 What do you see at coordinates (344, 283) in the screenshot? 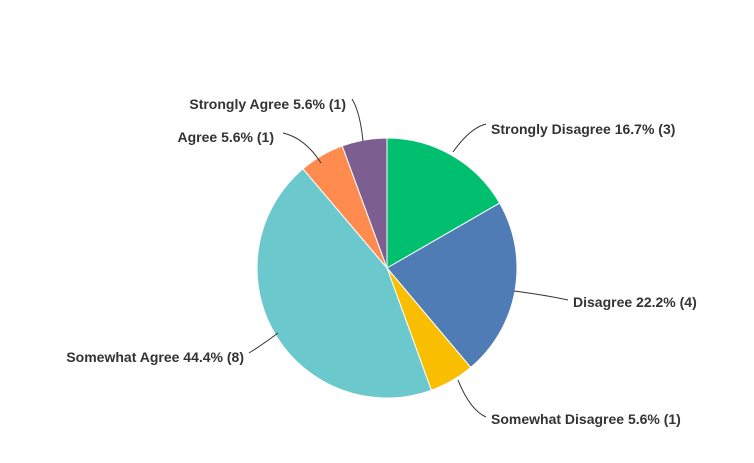
I see `slice-somewhat-agree` at bounding box center [344, 283].